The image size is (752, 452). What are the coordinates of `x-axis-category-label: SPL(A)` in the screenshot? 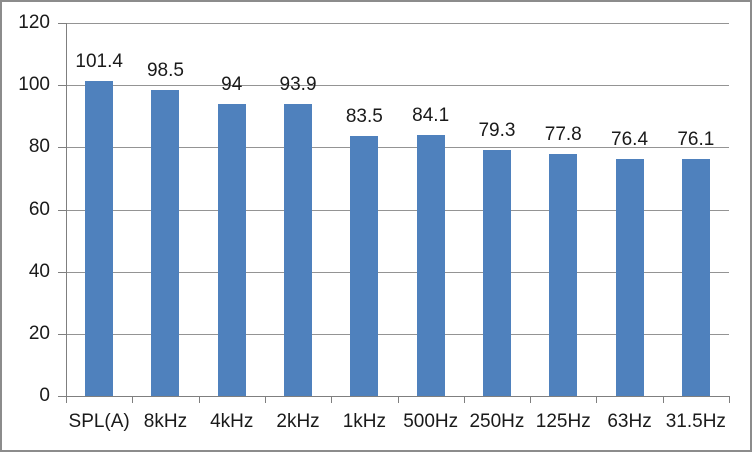 It's located at (99, 421).